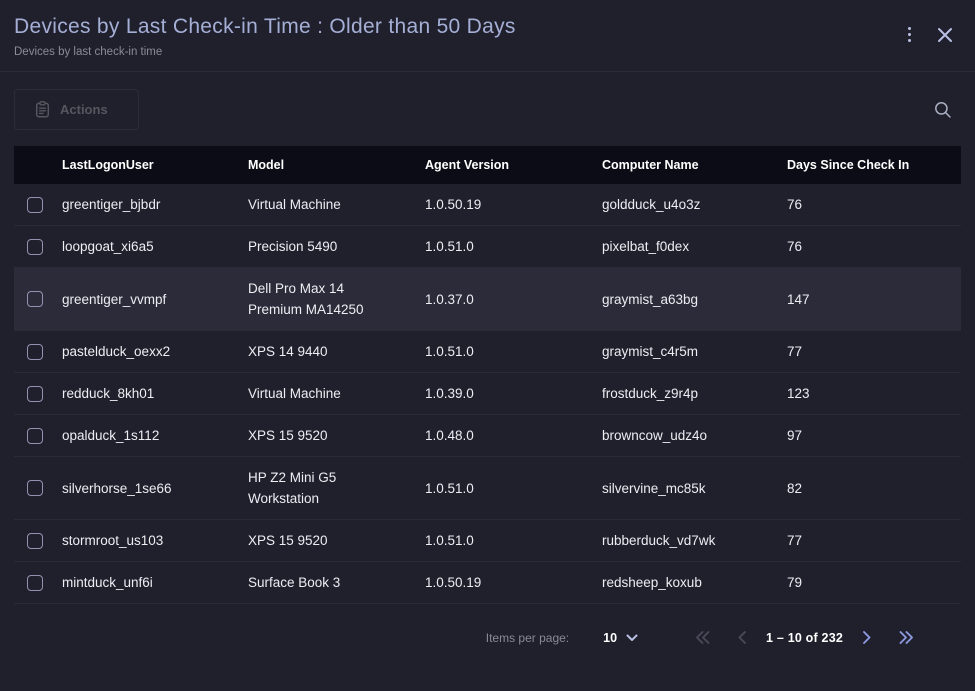 The height and width of the screenshot is (691, 975). Describe the element at coordinates (795, 582) in the screenshot. I see `cell-days-since-check-in: 79` at that location.